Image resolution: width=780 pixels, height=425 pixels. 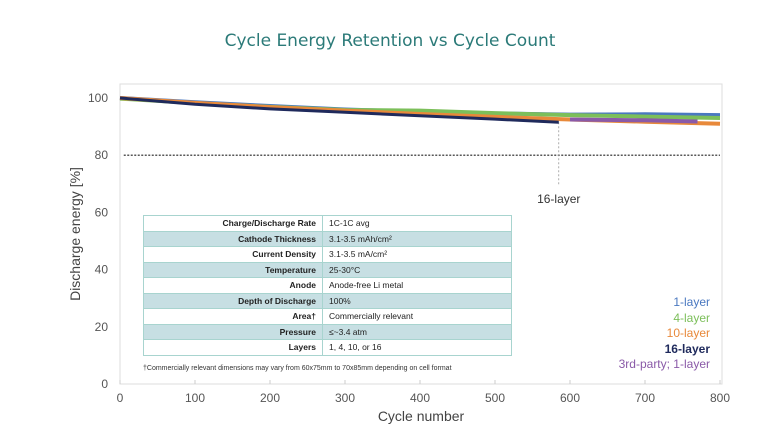 What do you see at coordinates (233, 316) in the screenshot?
I see `param-name: Area†` at bounding box center [233, 316].